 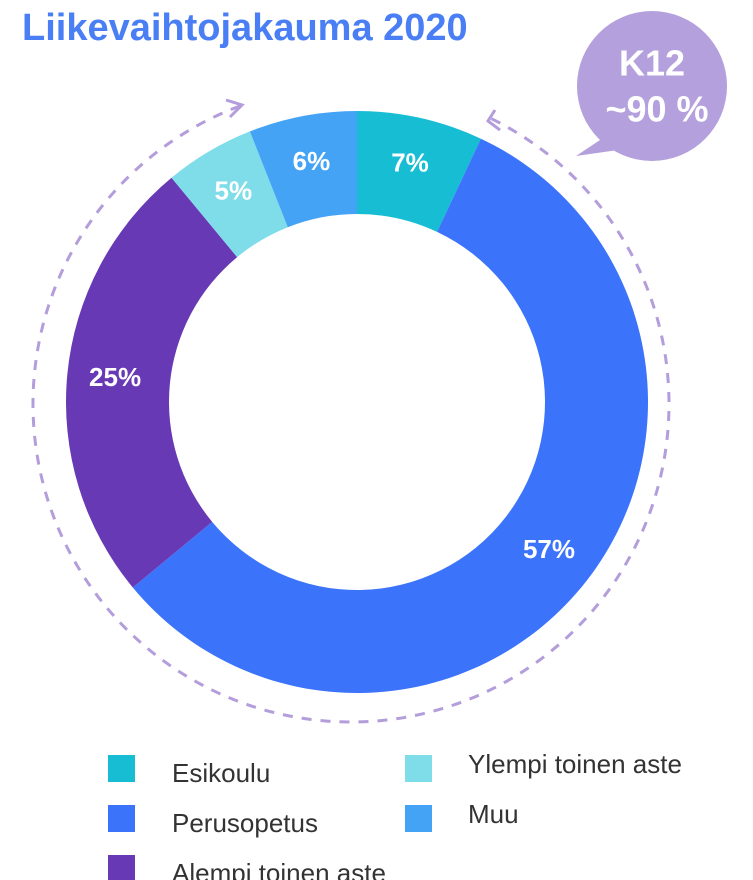 What do you see at coordinates (234, 191) in the screenshot?
I see `data-label: 5%` at bounding box center [234, 191].